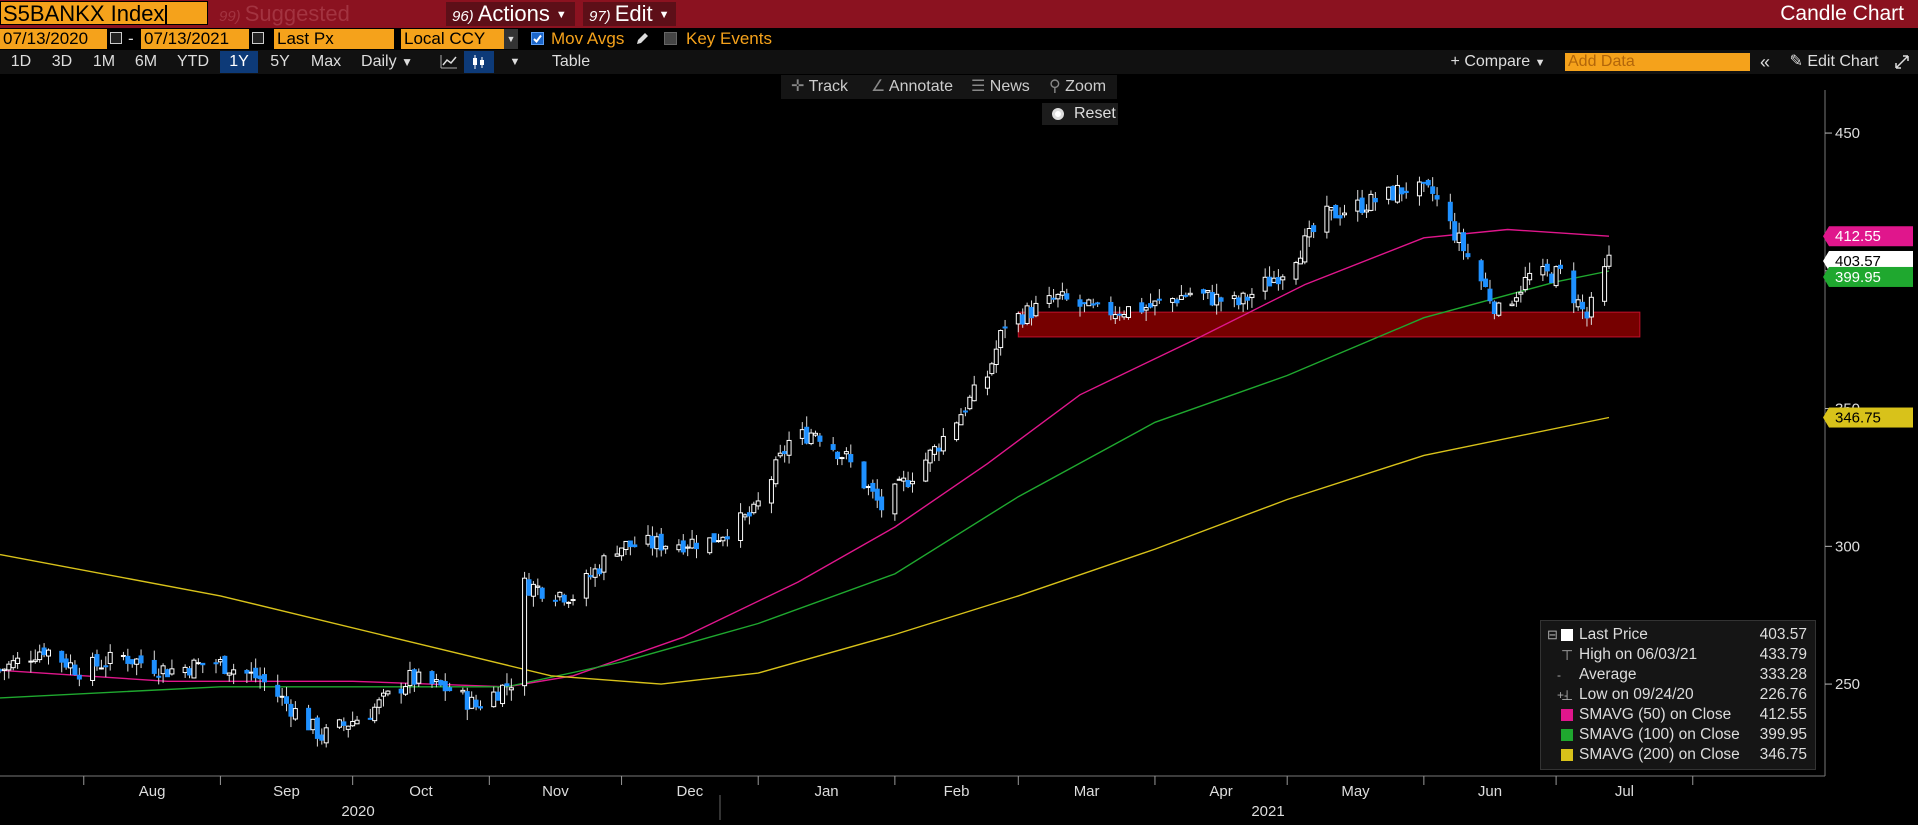  Describe the element at coordinates (239, 62) in the screenshot. I see `period-1y: 1Y` at that location.